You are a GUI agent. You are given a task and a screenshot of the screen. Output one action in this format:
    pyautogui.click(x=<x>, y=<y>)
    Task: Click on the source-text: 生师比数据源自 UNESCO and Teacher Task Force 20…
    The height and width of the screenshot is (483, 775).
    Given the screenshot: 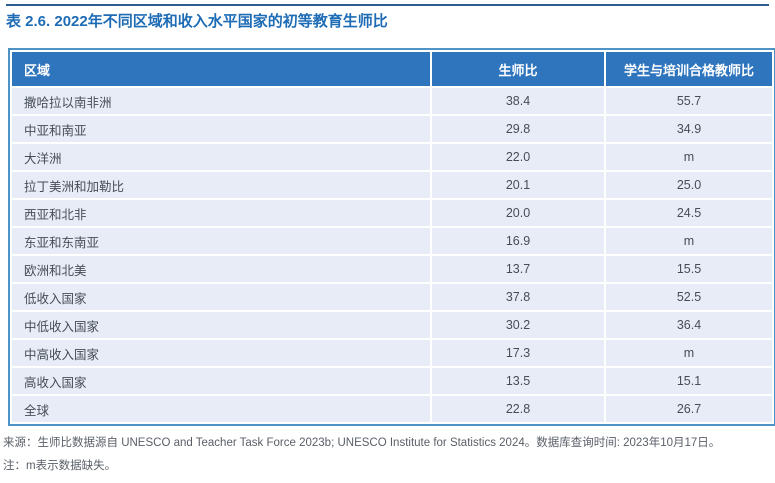 What is the action you would take?
    pyautogui.click(x=379, y=443)
    